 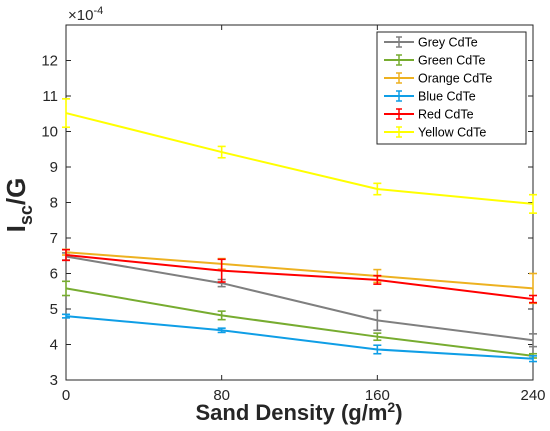 I want to click on legend-item: Green CdTe, so click(x=434, y=61).